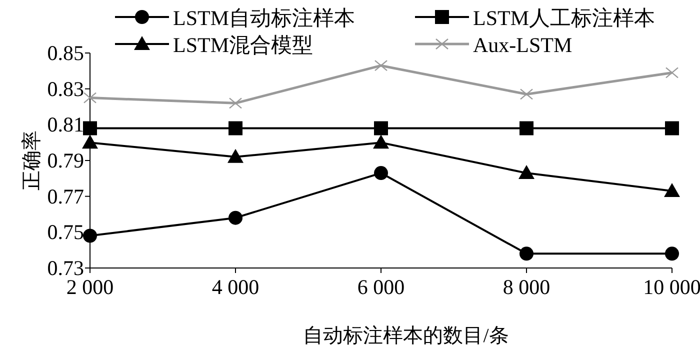 This screenshot has height=352, width=700. I want to click on y-tick-label: 0.81, so click(65, 124).